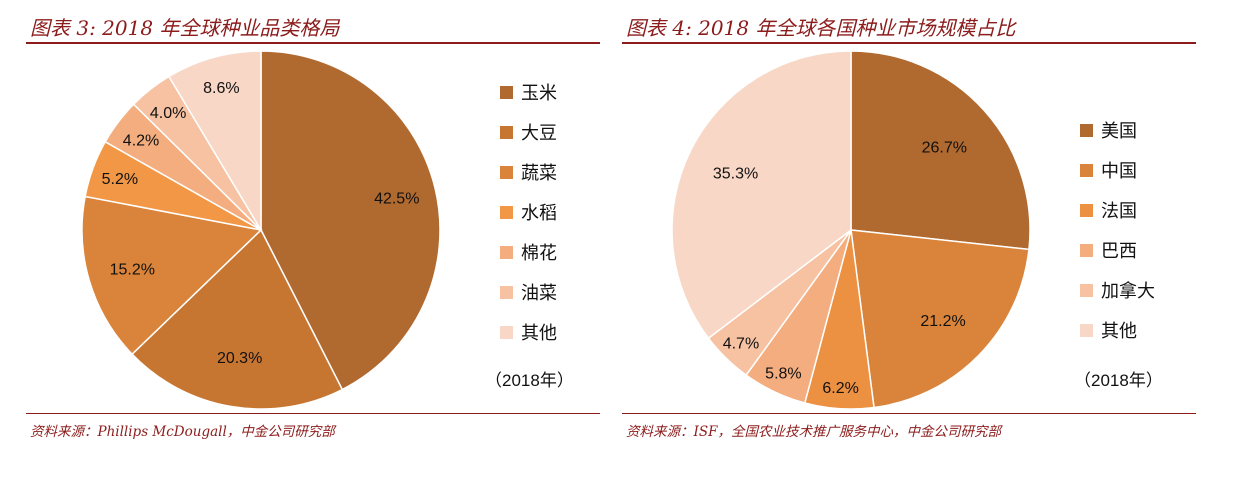 This screenshot has height=477, width=1252. Describe the element at coordinates (141, 140) in the screenshot. I see `slice-value-label: 4.2%` at that location.